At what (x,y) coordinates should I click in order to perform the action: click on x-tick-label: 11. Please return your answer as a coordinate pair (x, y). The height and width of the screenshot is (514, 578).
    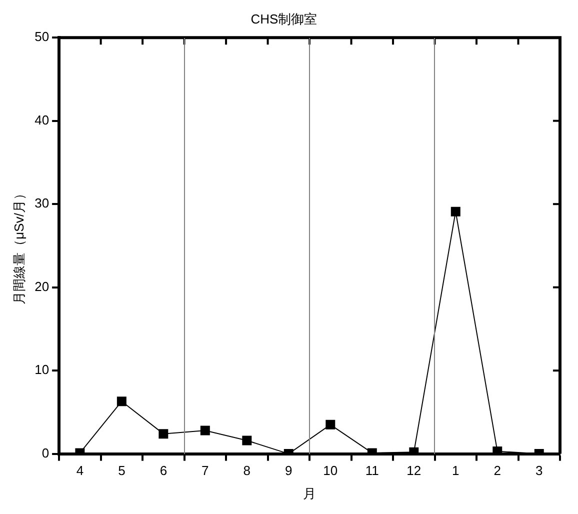
    Looking at the image, I should click on (372, 470).